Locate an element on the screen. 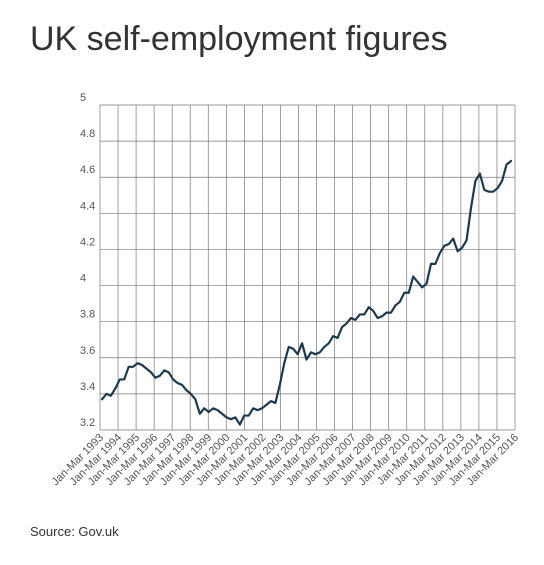 The width and height of the screenshot is (544, 565). y-tick-label: 3.6 is located at coordinates (87, 351).